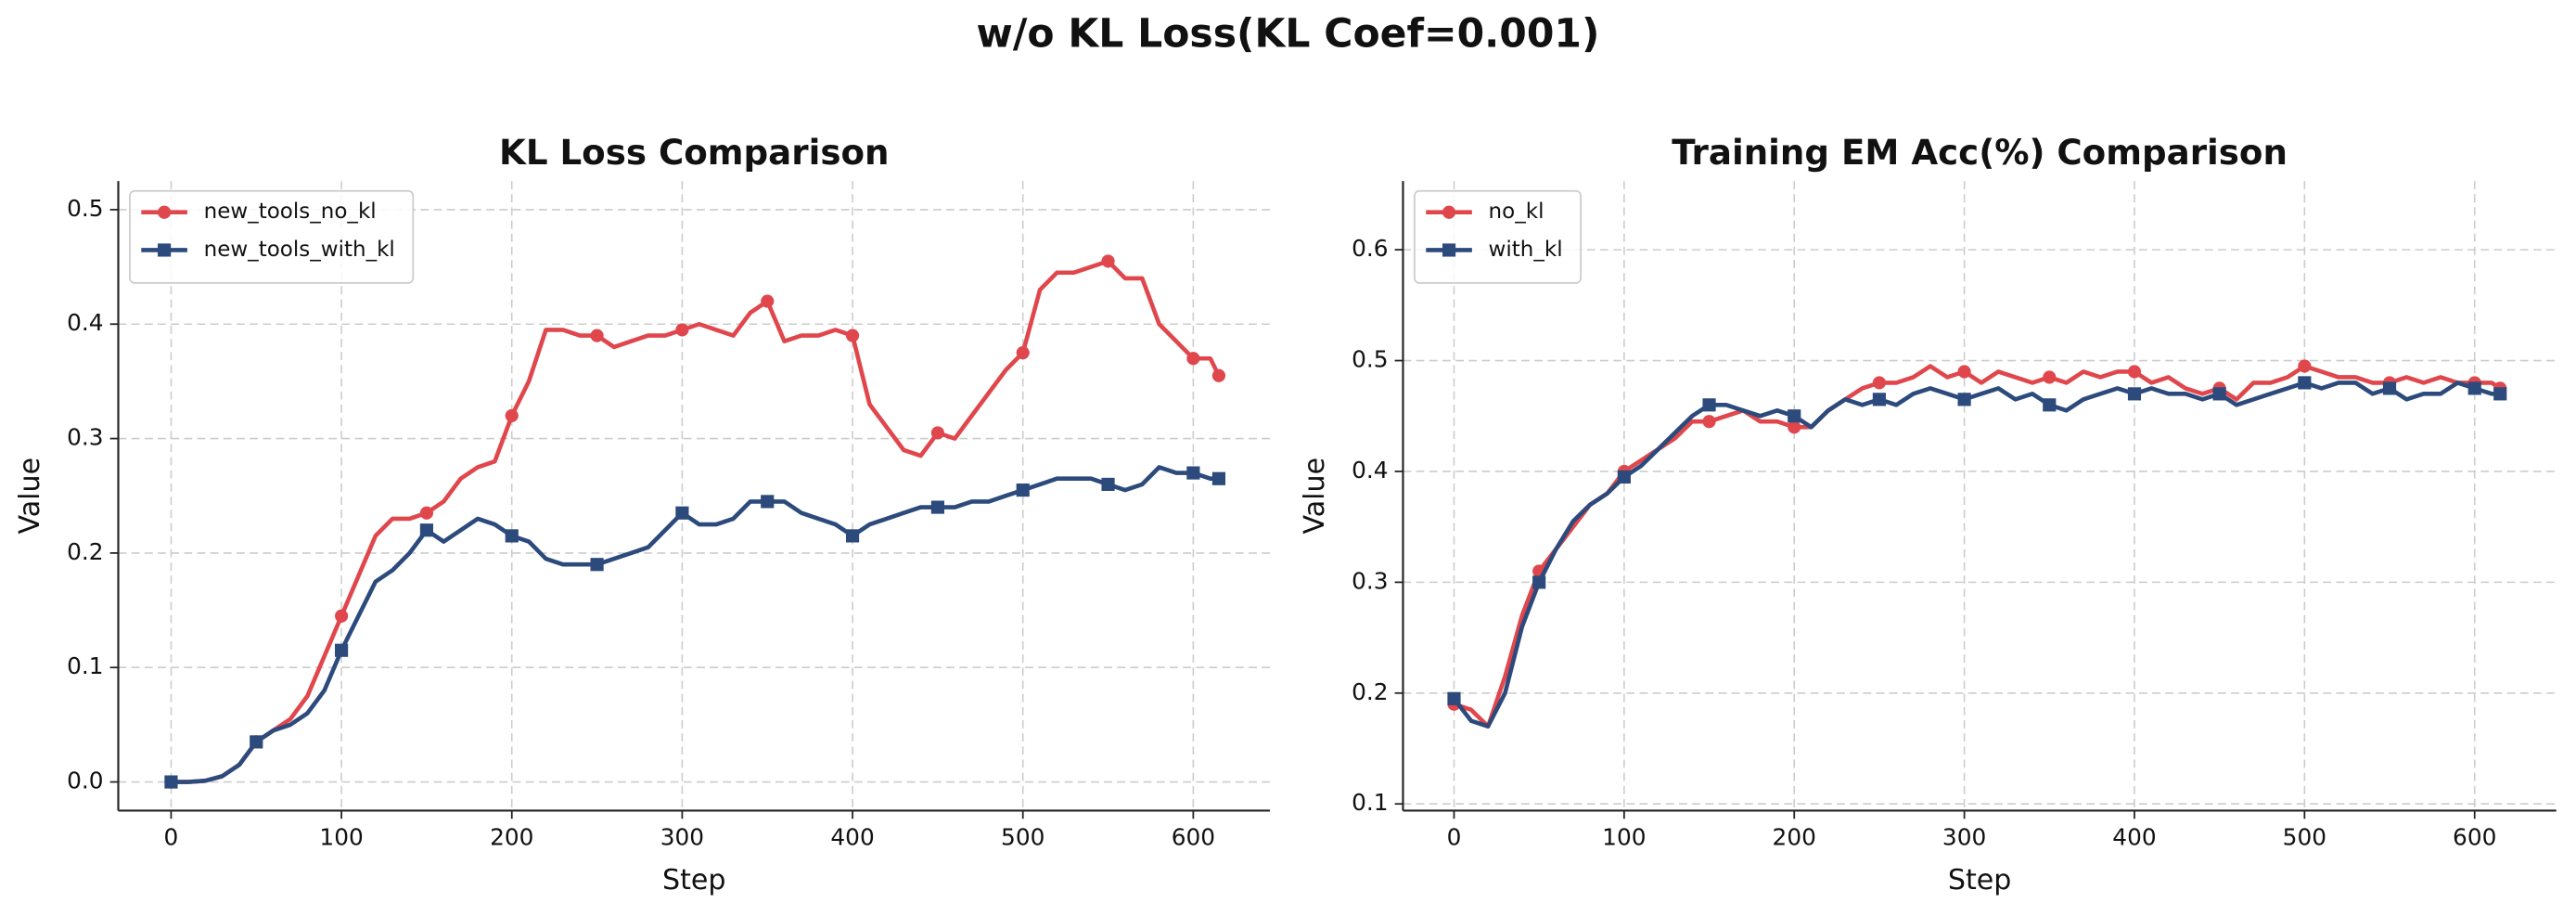 The image size is (2576, 916). What do you see at coordinates (1526, 250) in the screenshot?
I see `legend-label: with_kl` at bounding box center [1526, 250].